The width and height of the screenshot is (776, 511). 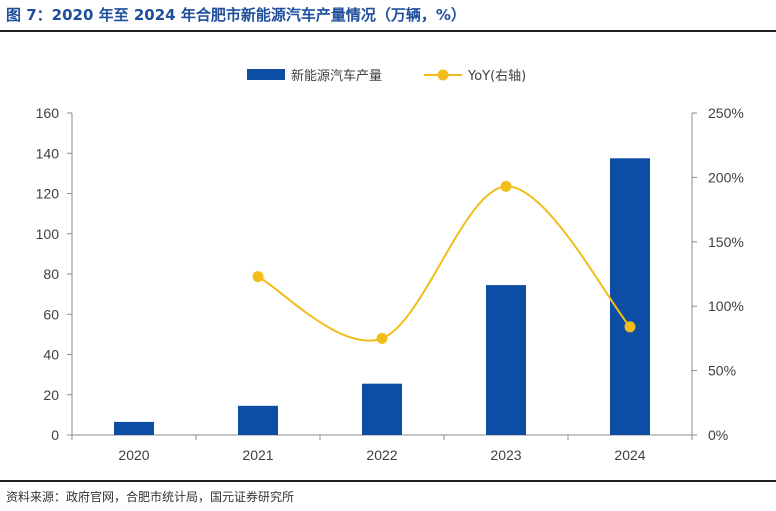 I want to click on x-tick-label: 2021, so click(x=257, y=455).